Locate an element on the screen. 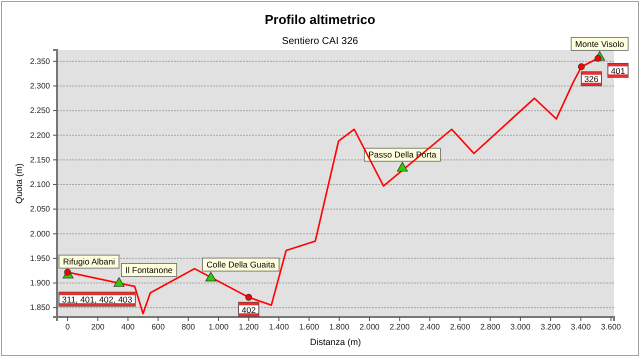 Image resolution: width=640 pixels, height=357 pixels. y-tick-label: 2.350 is located at coordinates (40, 61).